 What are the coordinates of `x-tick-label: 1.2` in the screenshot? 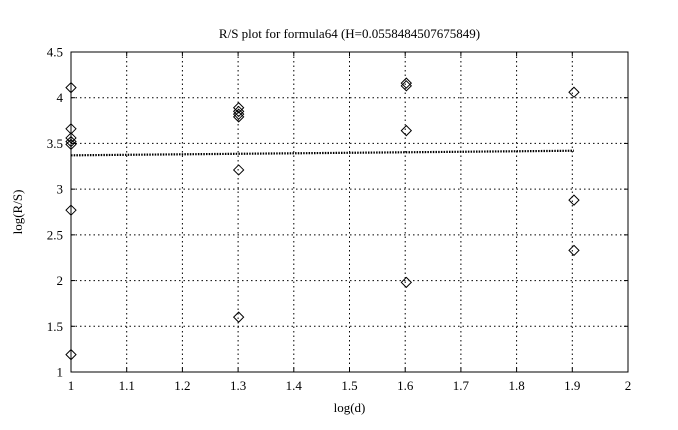 It's located at (182, 385).